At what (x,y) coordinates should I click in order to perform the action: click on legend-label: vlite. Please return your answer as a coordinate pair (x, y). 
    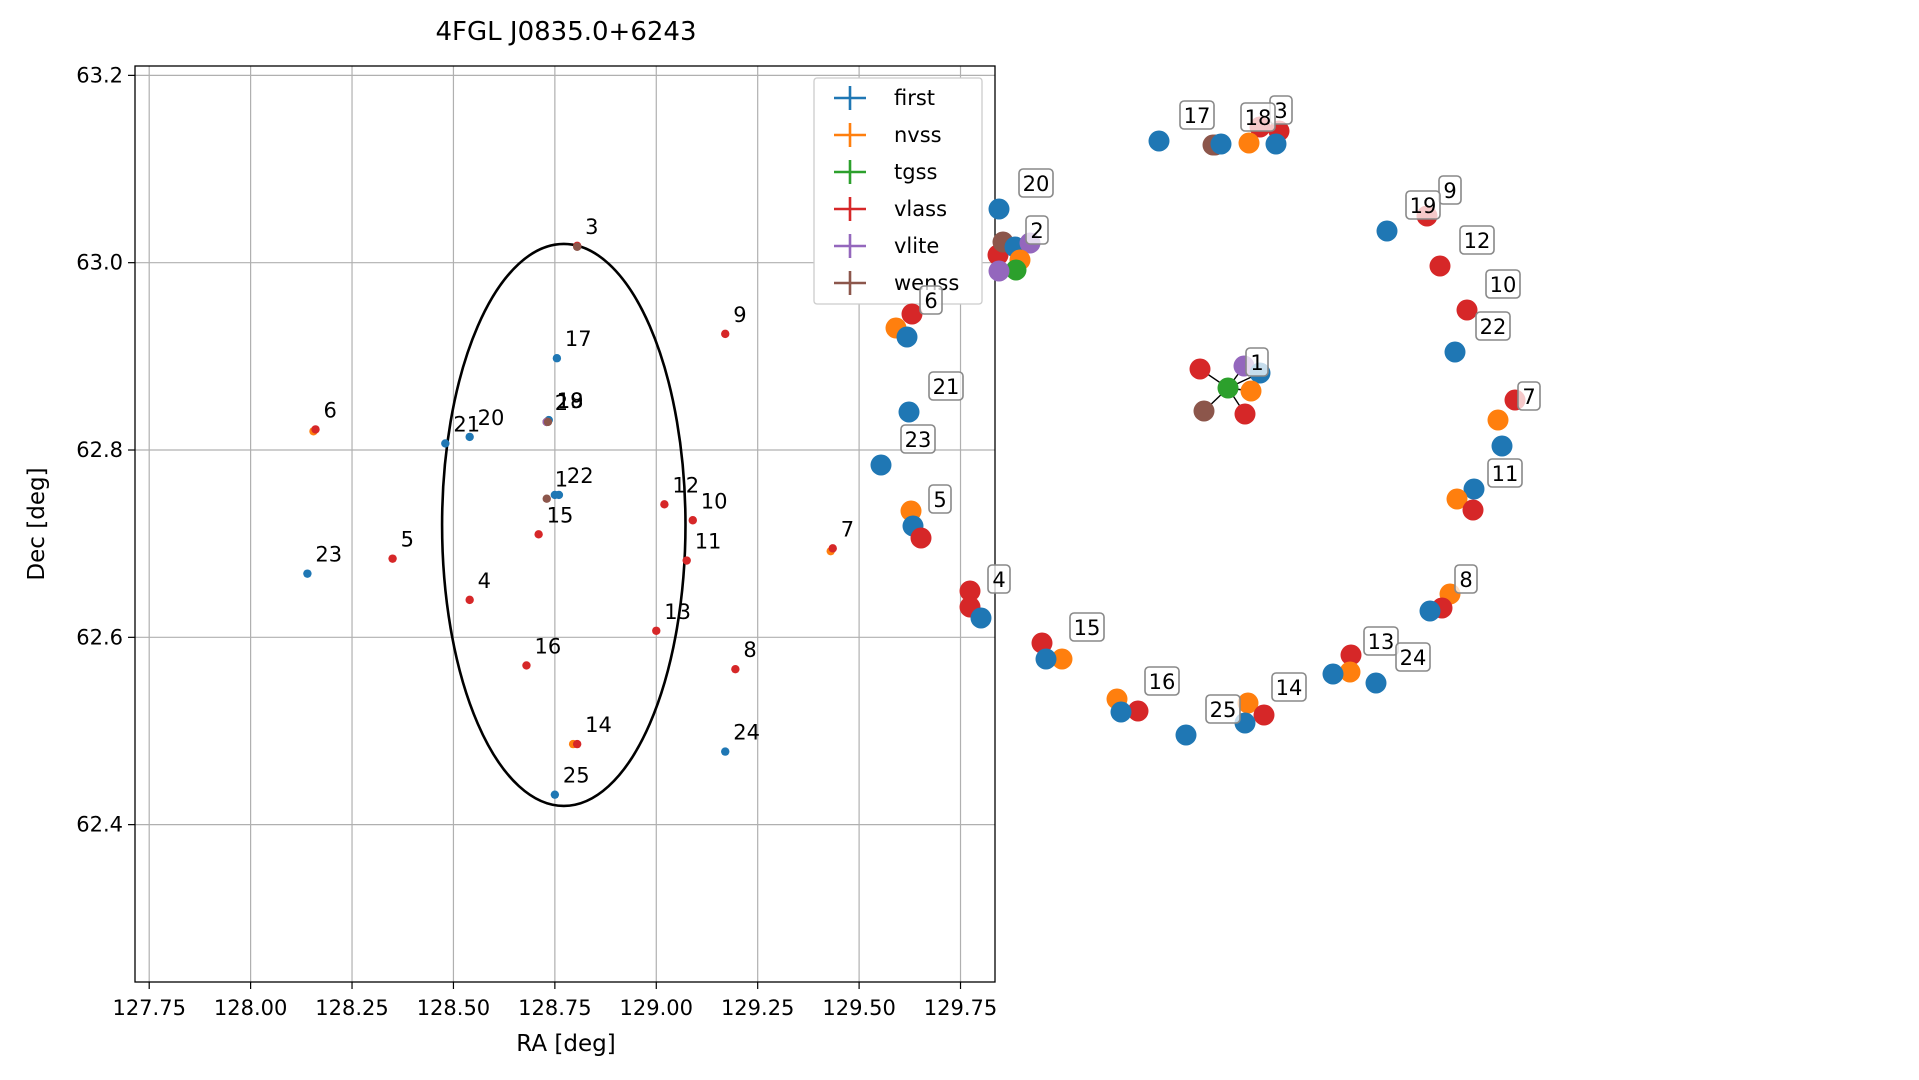
    Looking at the image, I should click on (916, 246).